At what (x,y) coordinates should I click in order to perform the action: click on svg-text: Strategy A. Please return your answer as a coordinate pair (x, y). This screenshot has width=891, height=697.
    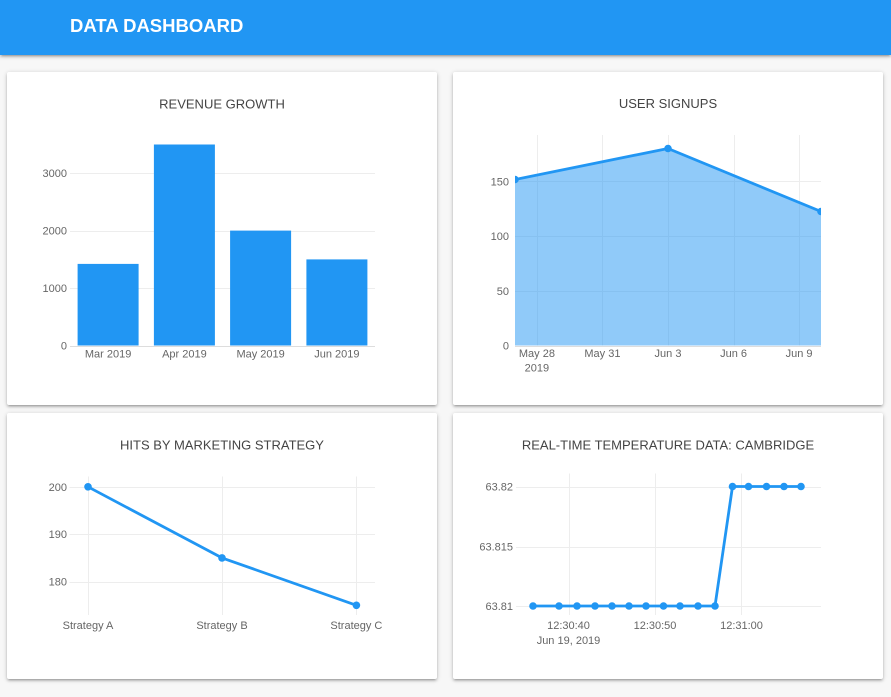
    Looking at the image, I should click on (88, 626).